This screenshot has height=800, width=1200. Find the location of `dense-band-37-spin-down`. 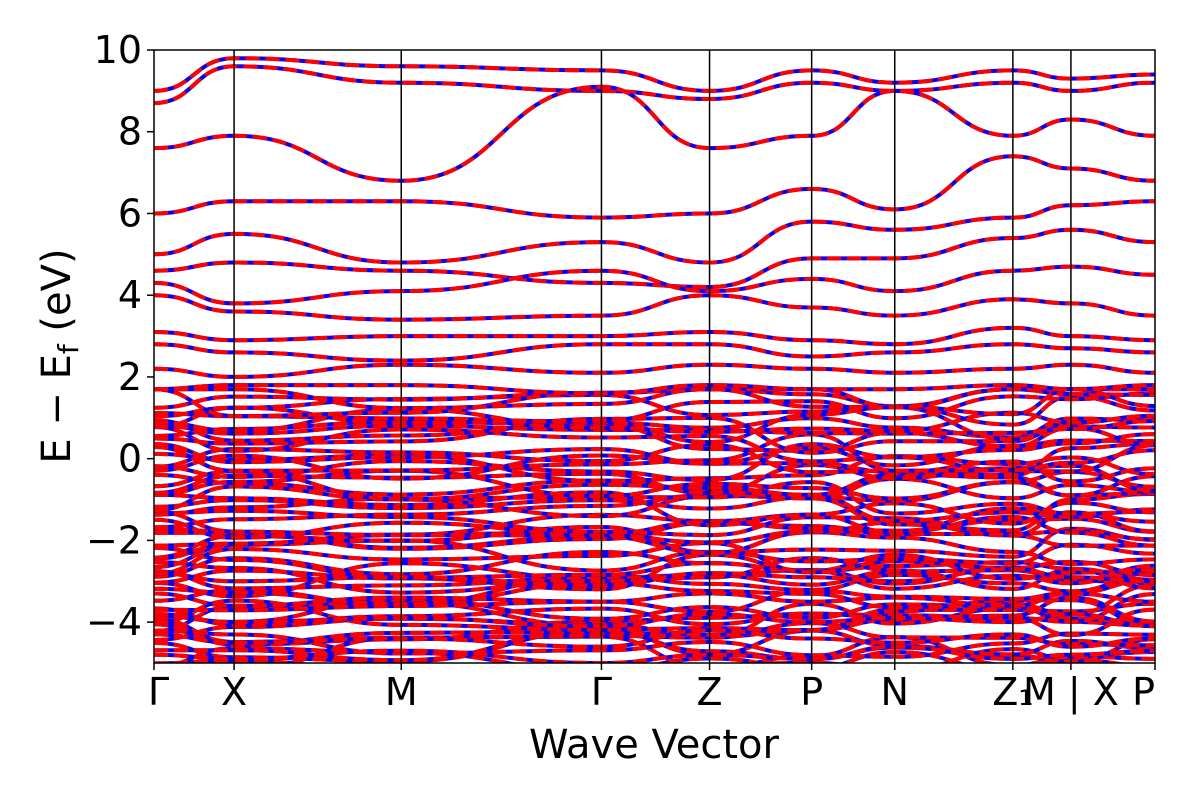

dense-band-37-spin-down is located at coordinates (654, 495).